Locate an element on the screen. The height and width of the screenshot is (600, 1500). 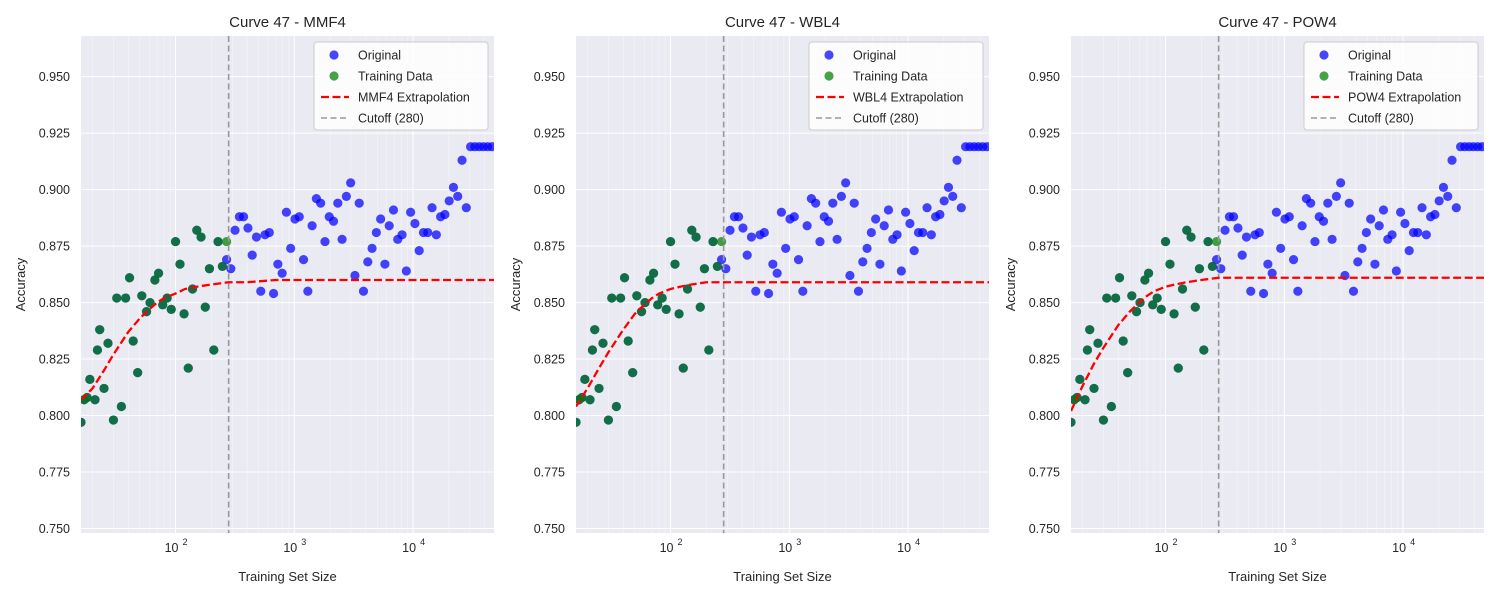
chart-title: Curve 47 - WBL4 is located at coordinates (782, 22).